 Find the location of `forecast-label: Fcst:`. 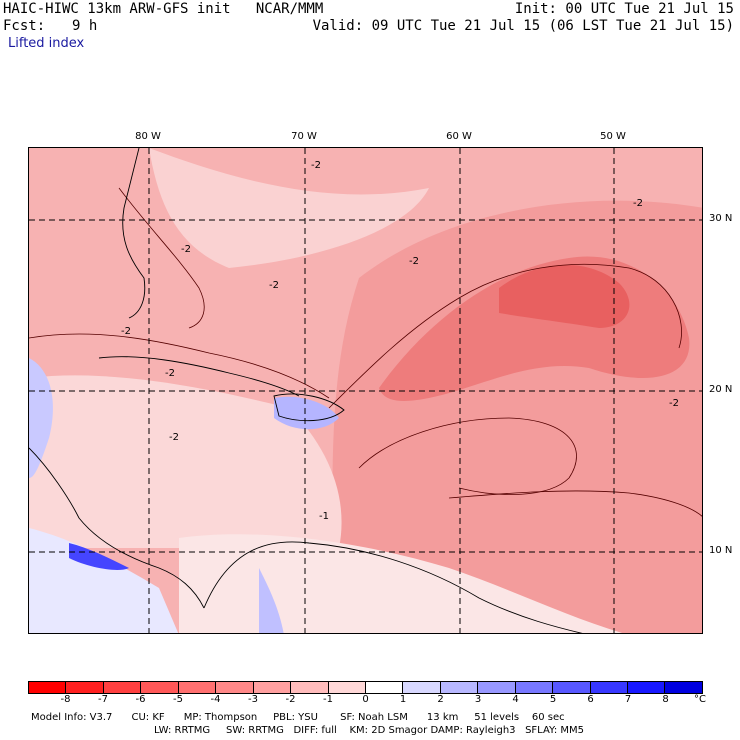

forecast-label: Fcst: is located at coordinates (24, 26).